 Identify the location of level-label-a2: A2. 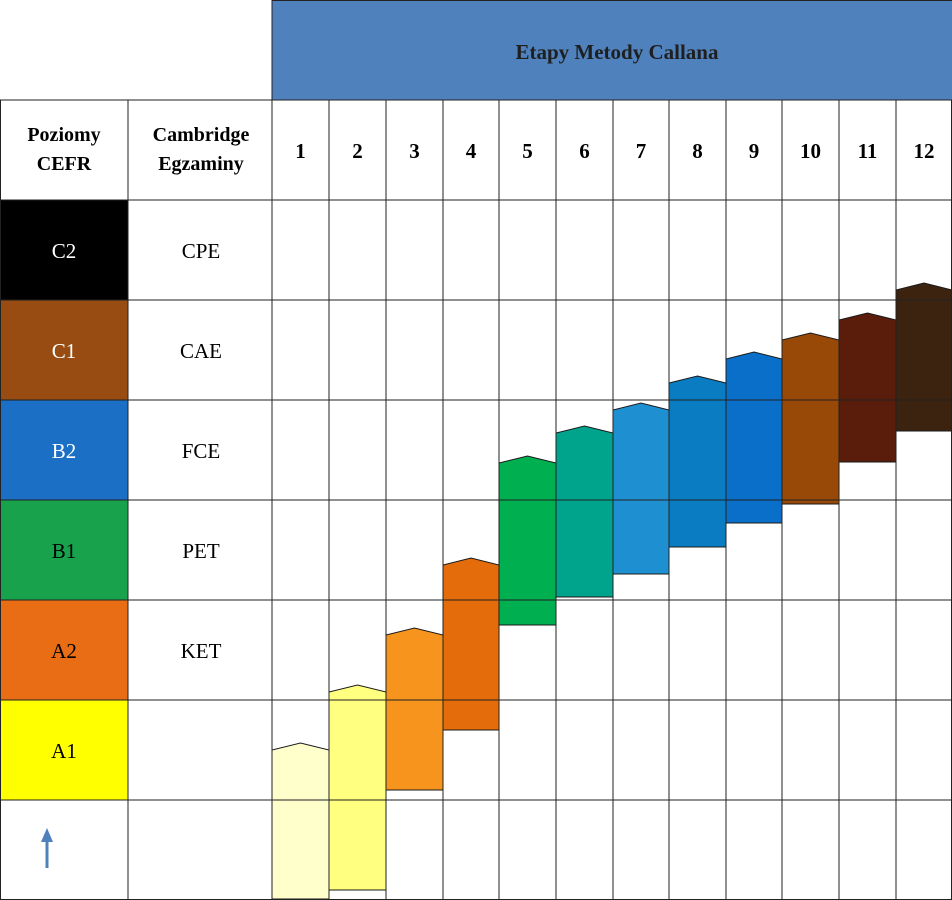
(64, 651).